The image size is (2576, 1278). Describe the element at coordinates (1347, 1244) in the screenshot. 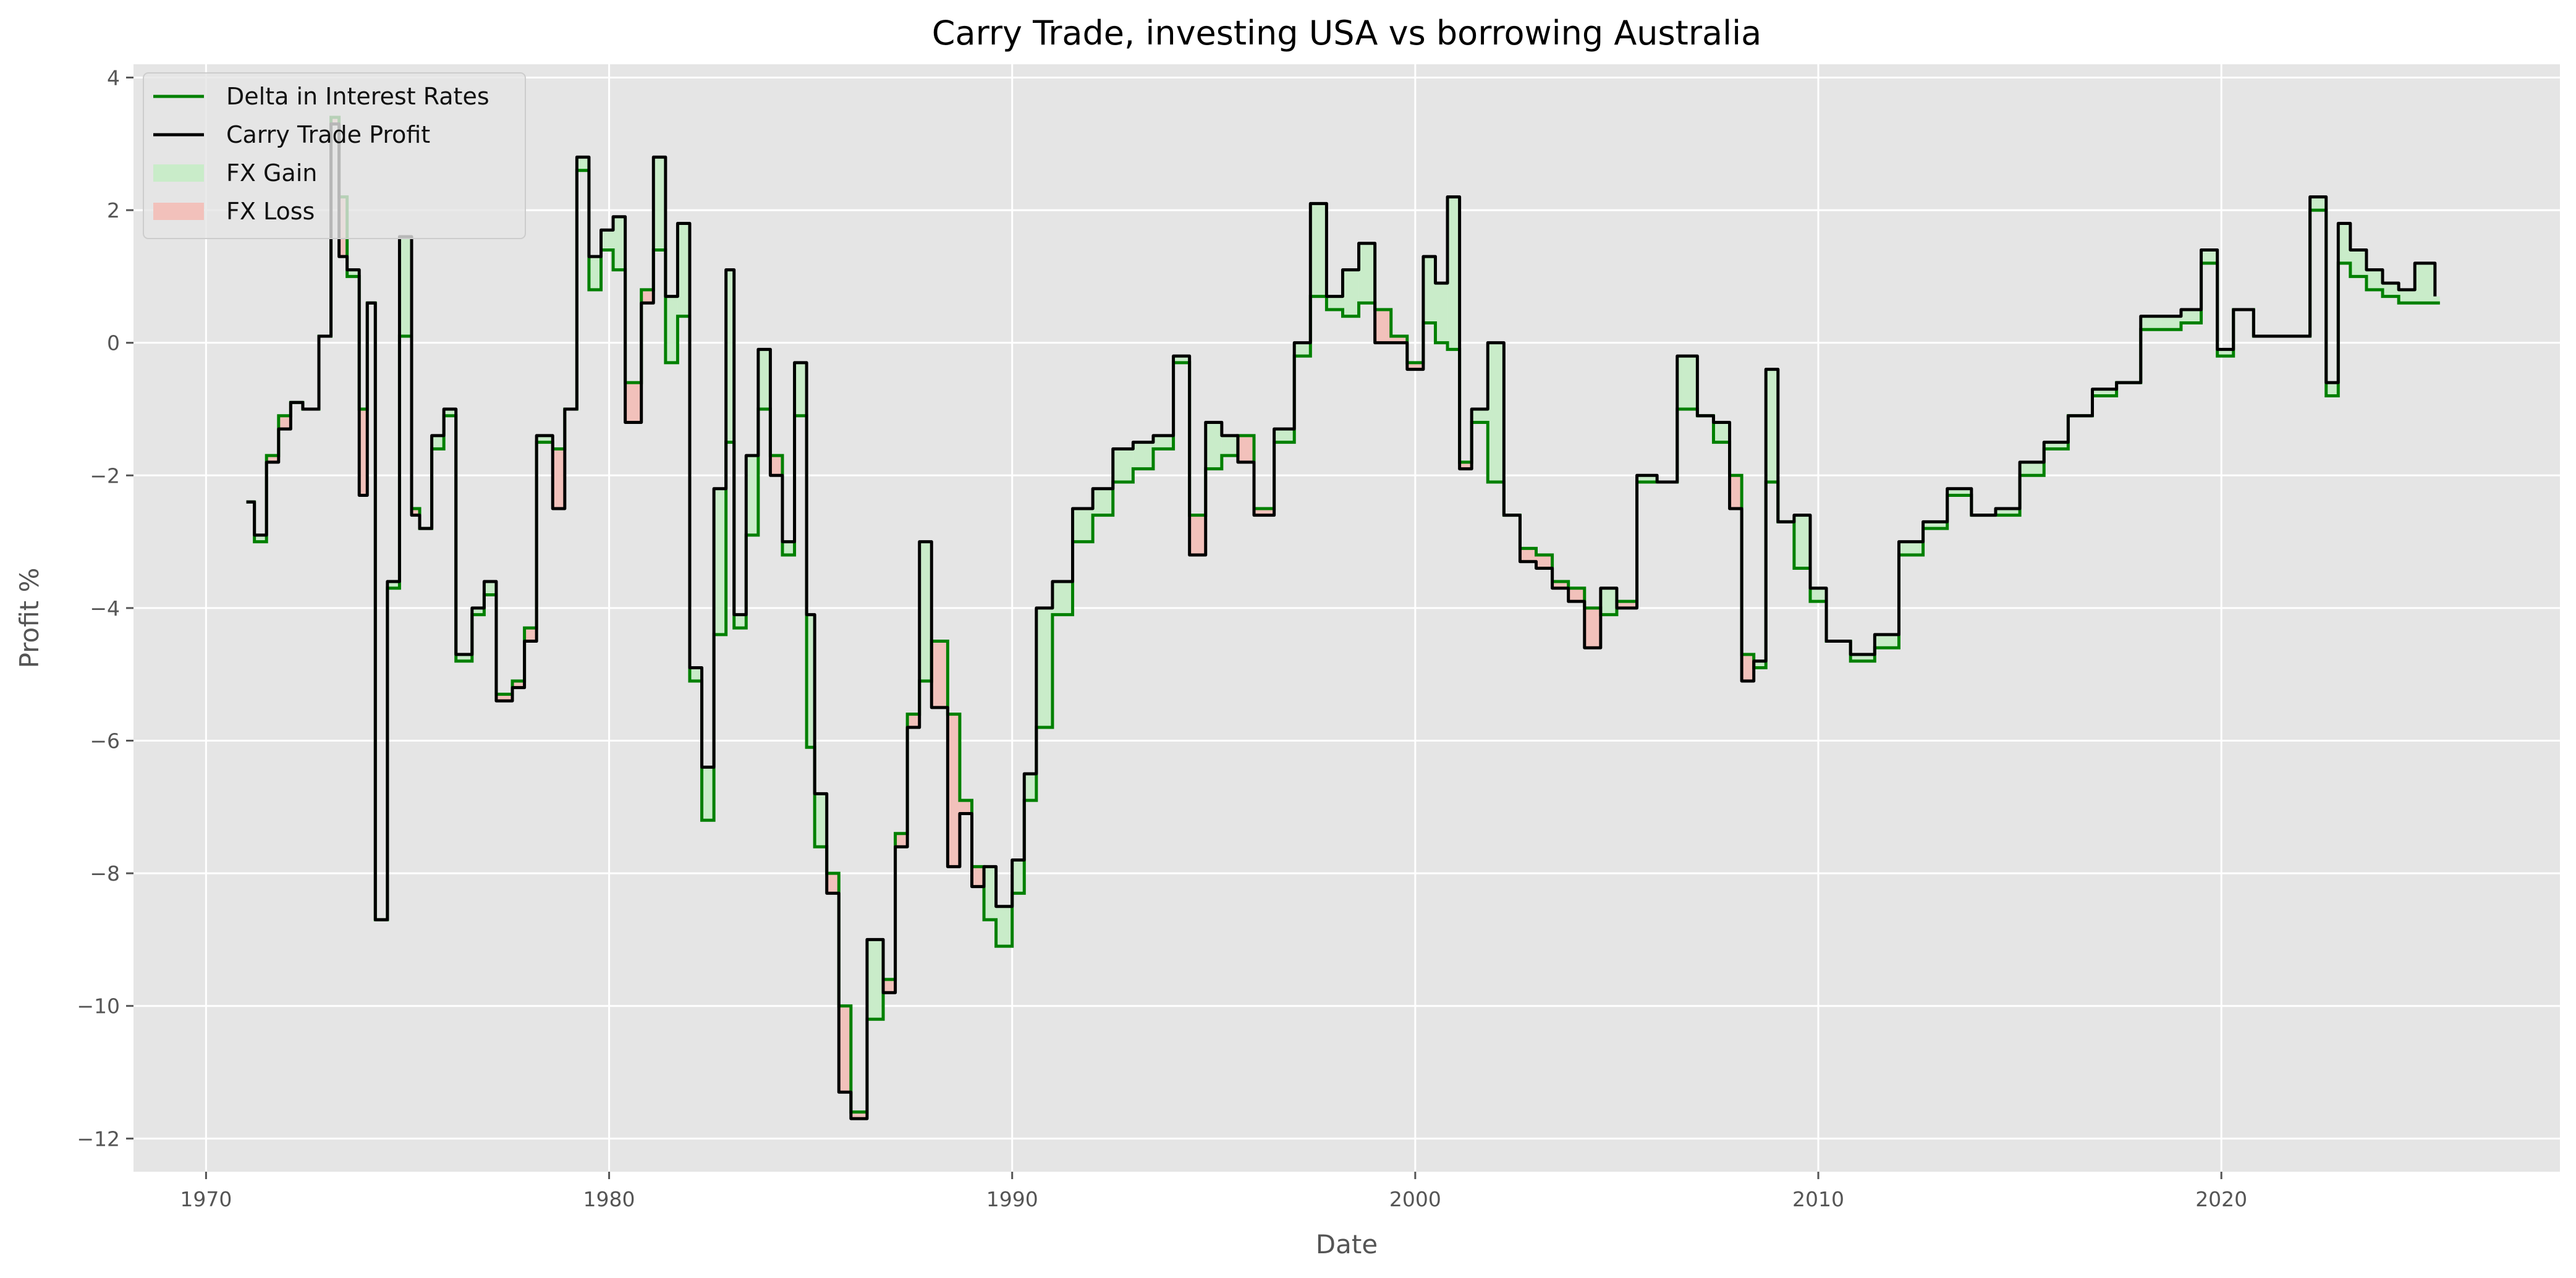

I see `x-axis-label: Date` at that location.